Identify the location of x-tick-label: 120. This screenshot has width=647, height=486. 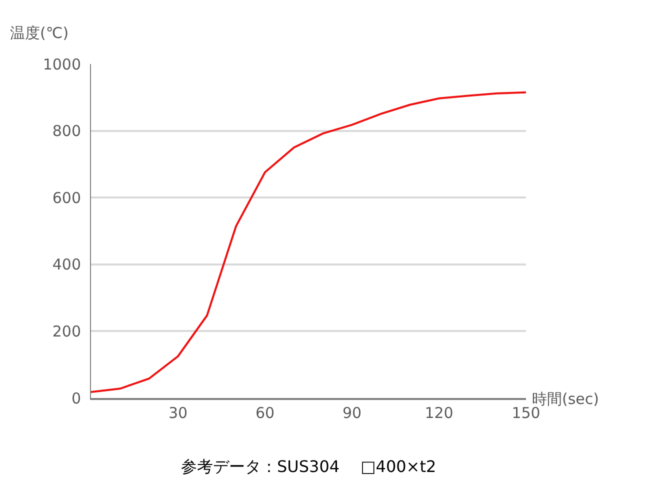
(439, 413).